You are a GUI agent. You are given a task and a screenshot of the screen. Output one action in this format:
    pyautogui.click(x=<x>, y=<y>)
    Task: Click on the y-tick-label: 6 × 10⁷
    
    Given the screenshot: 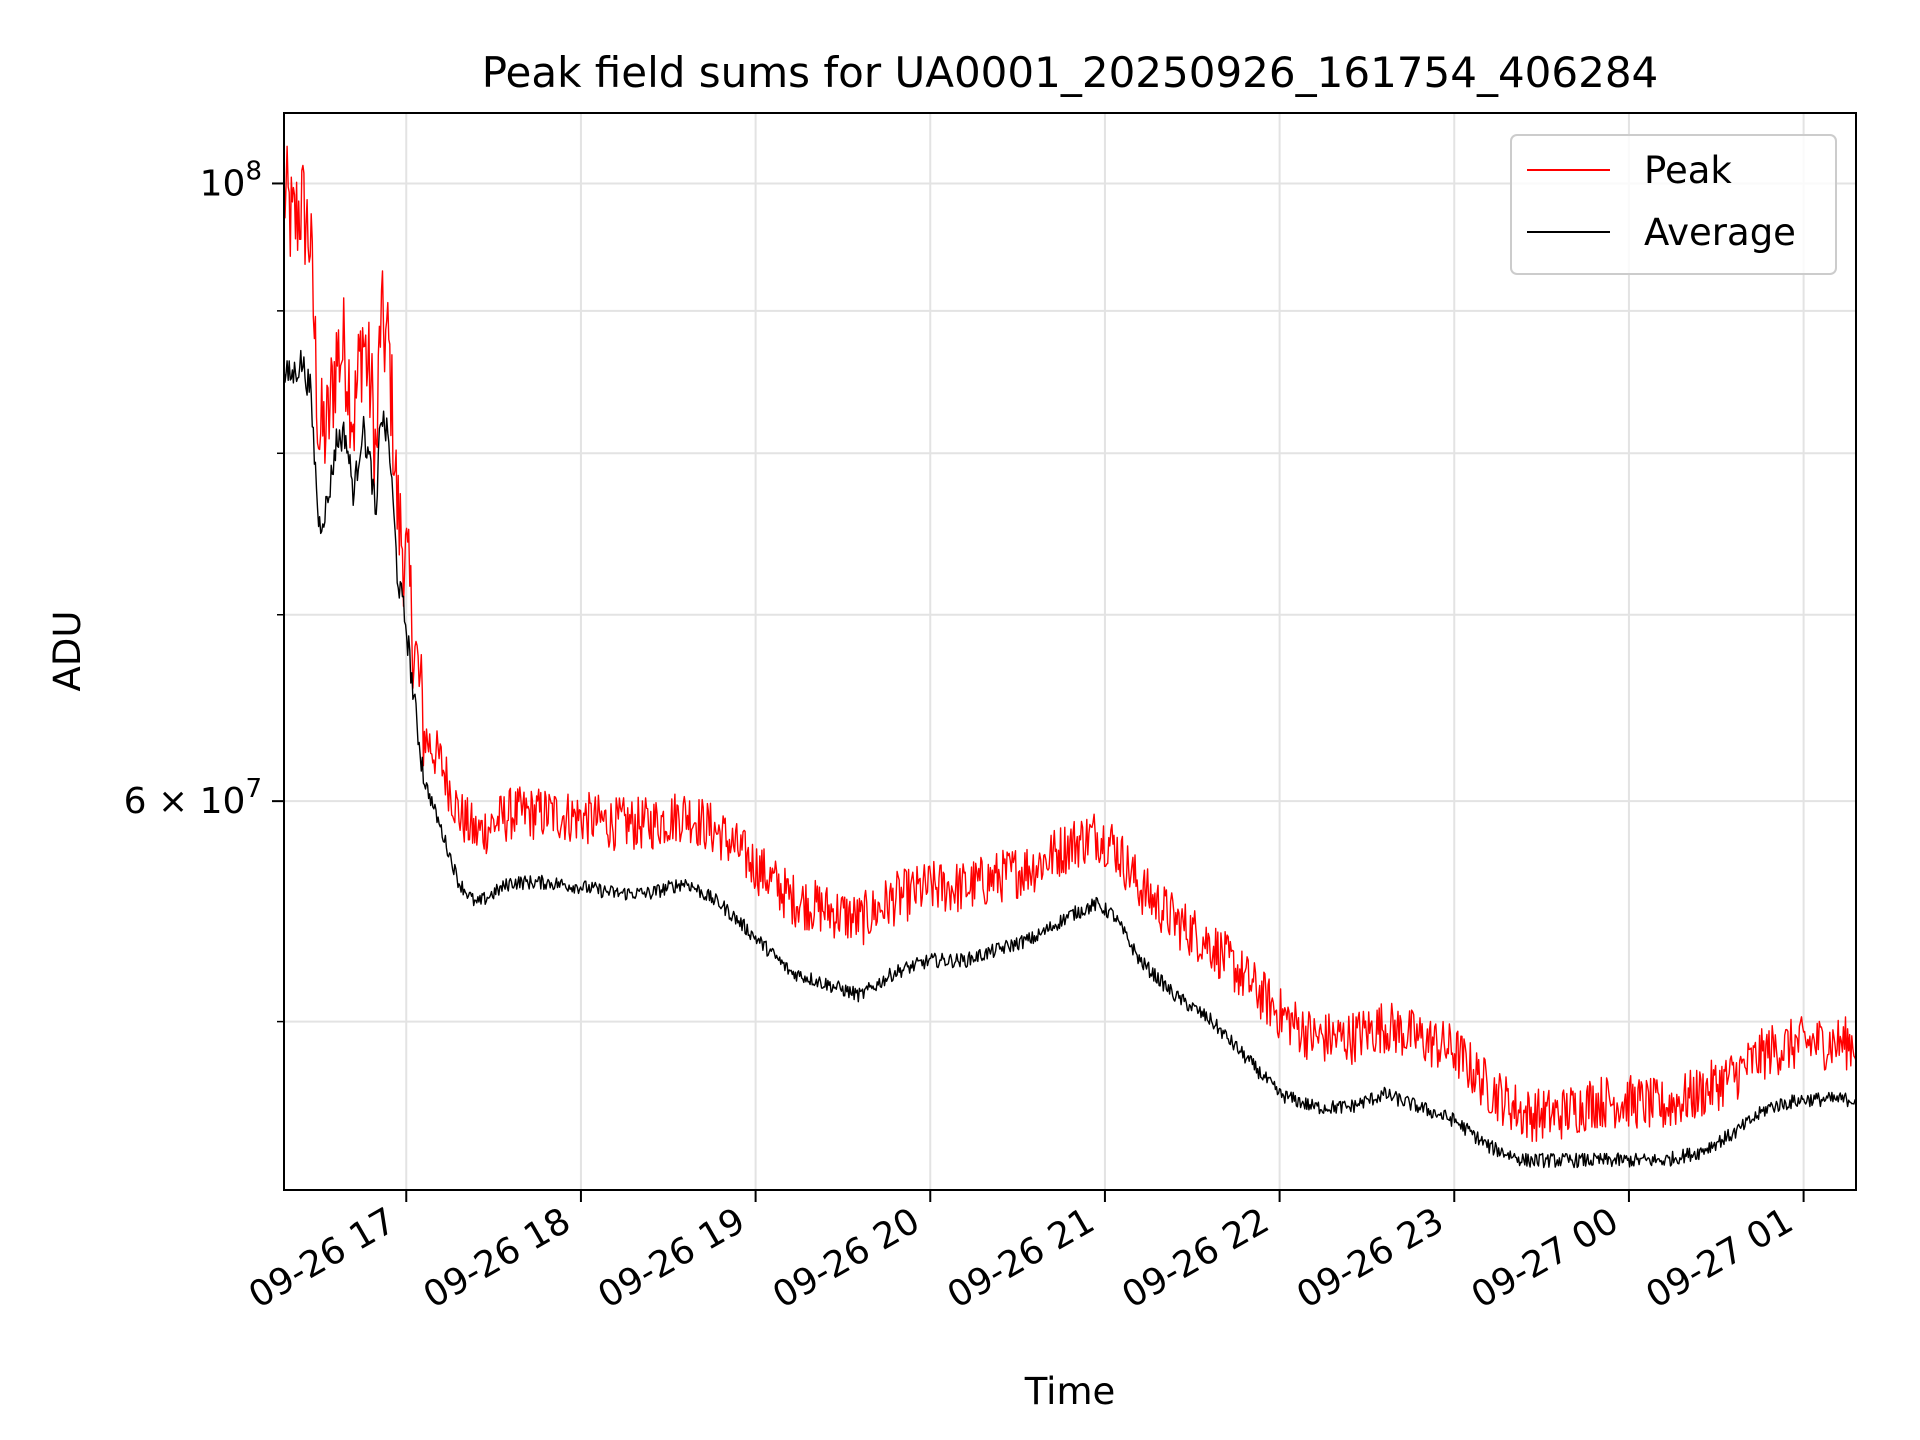 What is the action you would take?
    pyautogui.click(x=193, y=798)
    